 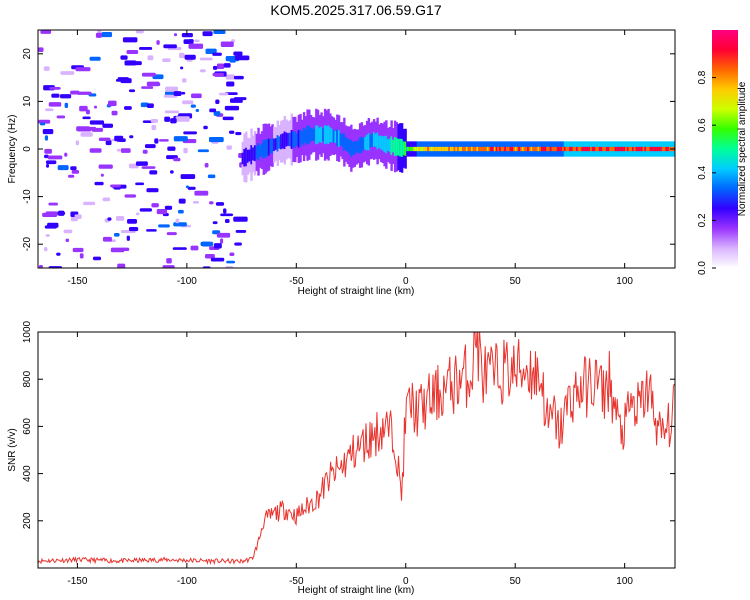 I want to click on colorbar-tick-label: 0.4, so click(x=702, y=172).